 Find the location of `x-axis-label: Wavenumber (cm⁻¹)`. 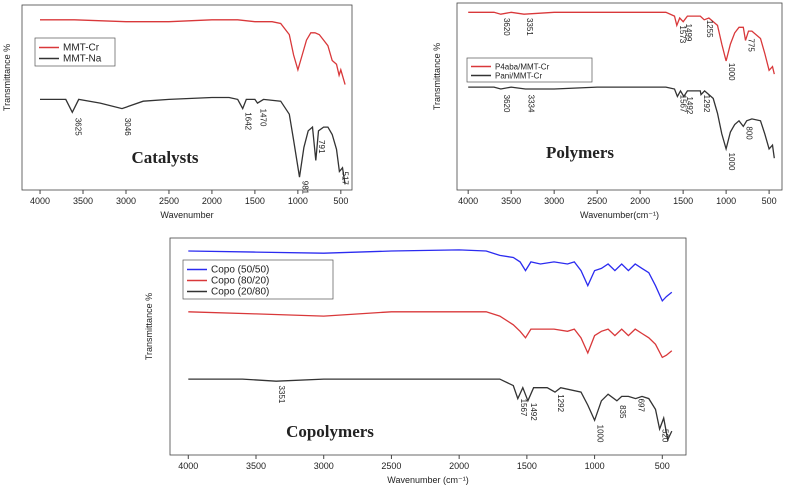

x-axis-label: Wavenumber (cm⁻¹) is located at coordinates (427, 480).